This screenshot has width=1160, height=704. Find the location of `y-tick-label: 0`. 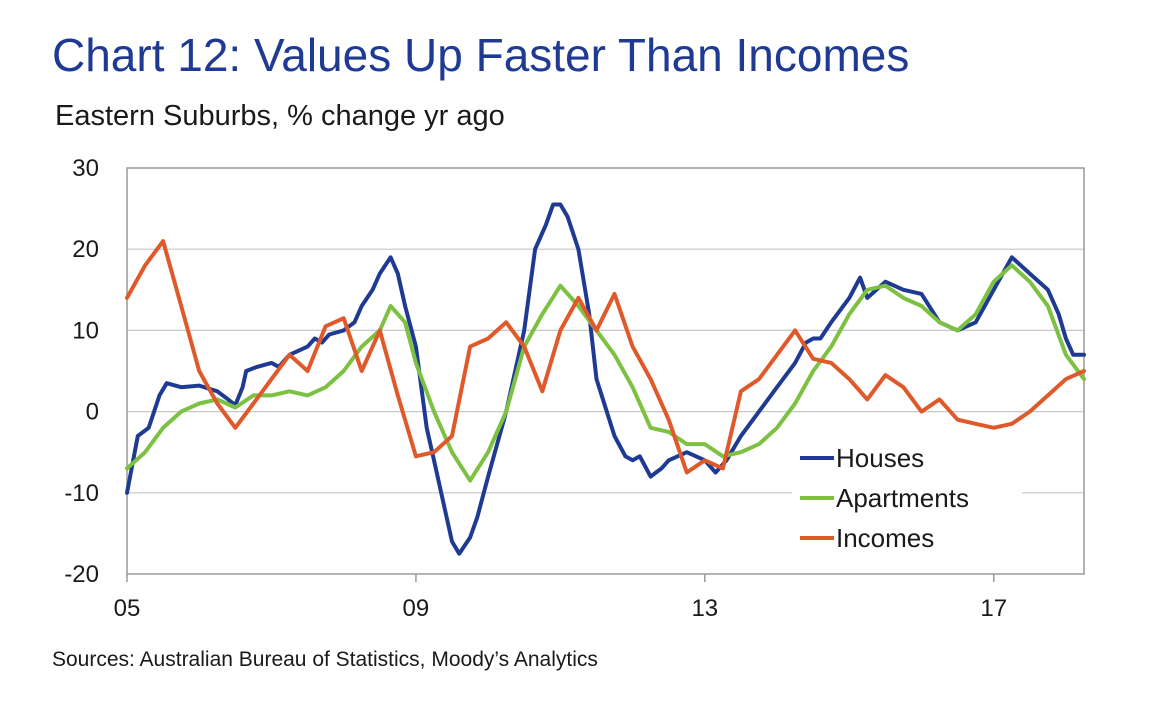

y-tick-label: 0 is located at coordinates (92, 412).